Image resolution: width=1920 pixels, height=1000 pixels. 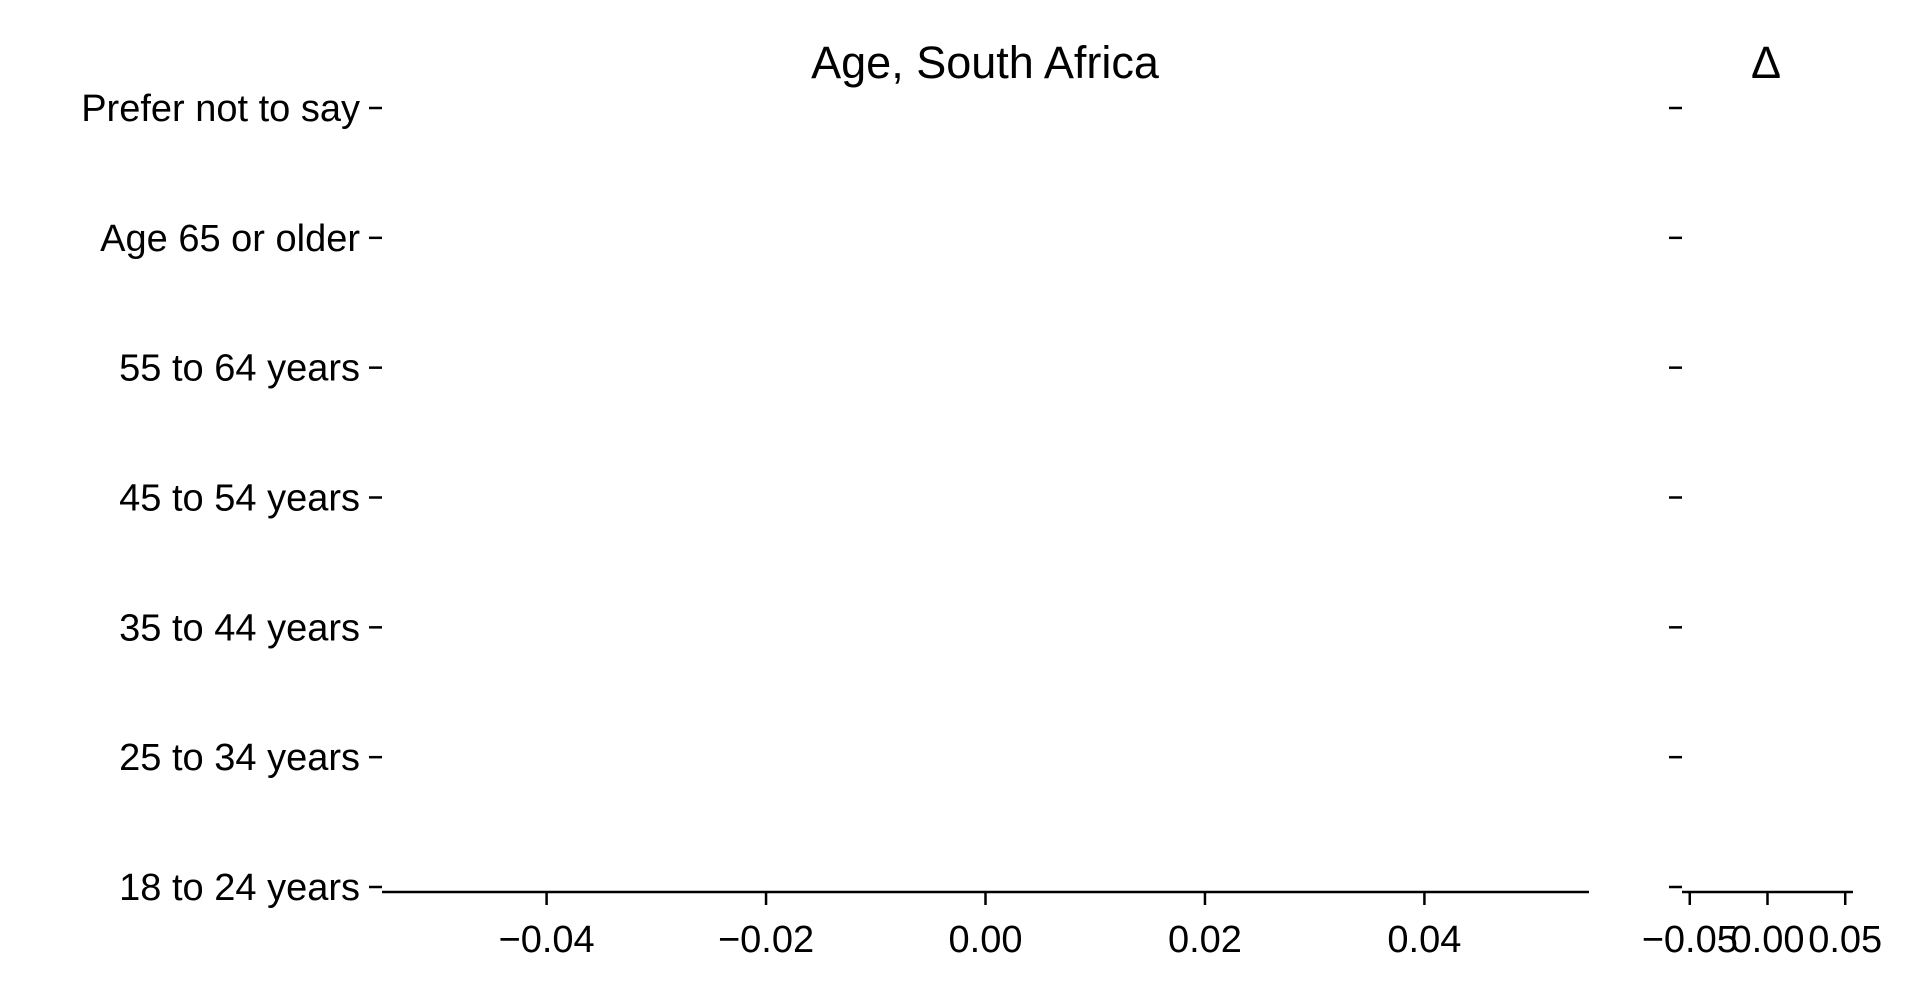 I want to click on delta-x-tick-label: 0.00, so click(x=1768, y=940).